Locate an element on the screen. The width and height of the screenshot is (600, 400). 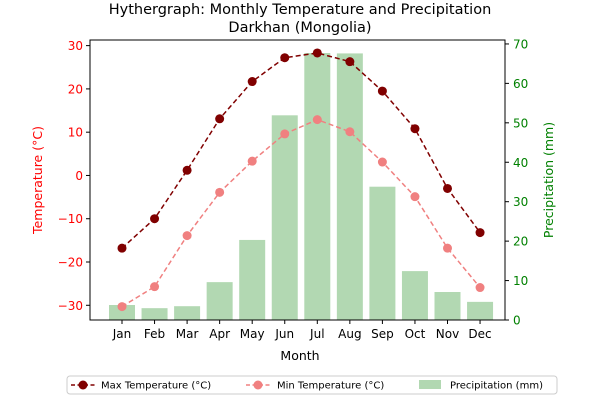
precip-bar-dec is located at coordinates (480, 310).